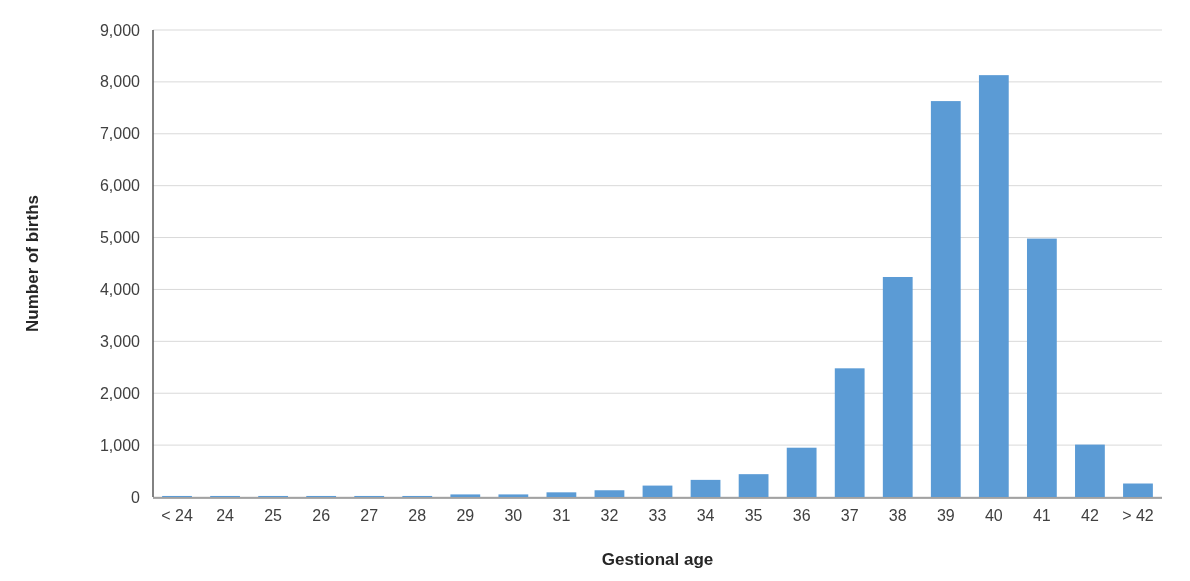 The width and height of the screenshot is (1190, 581). Describe the element at coordinates (369, 515) in the screenshot. I see `x-tick-label: 27` at that location.